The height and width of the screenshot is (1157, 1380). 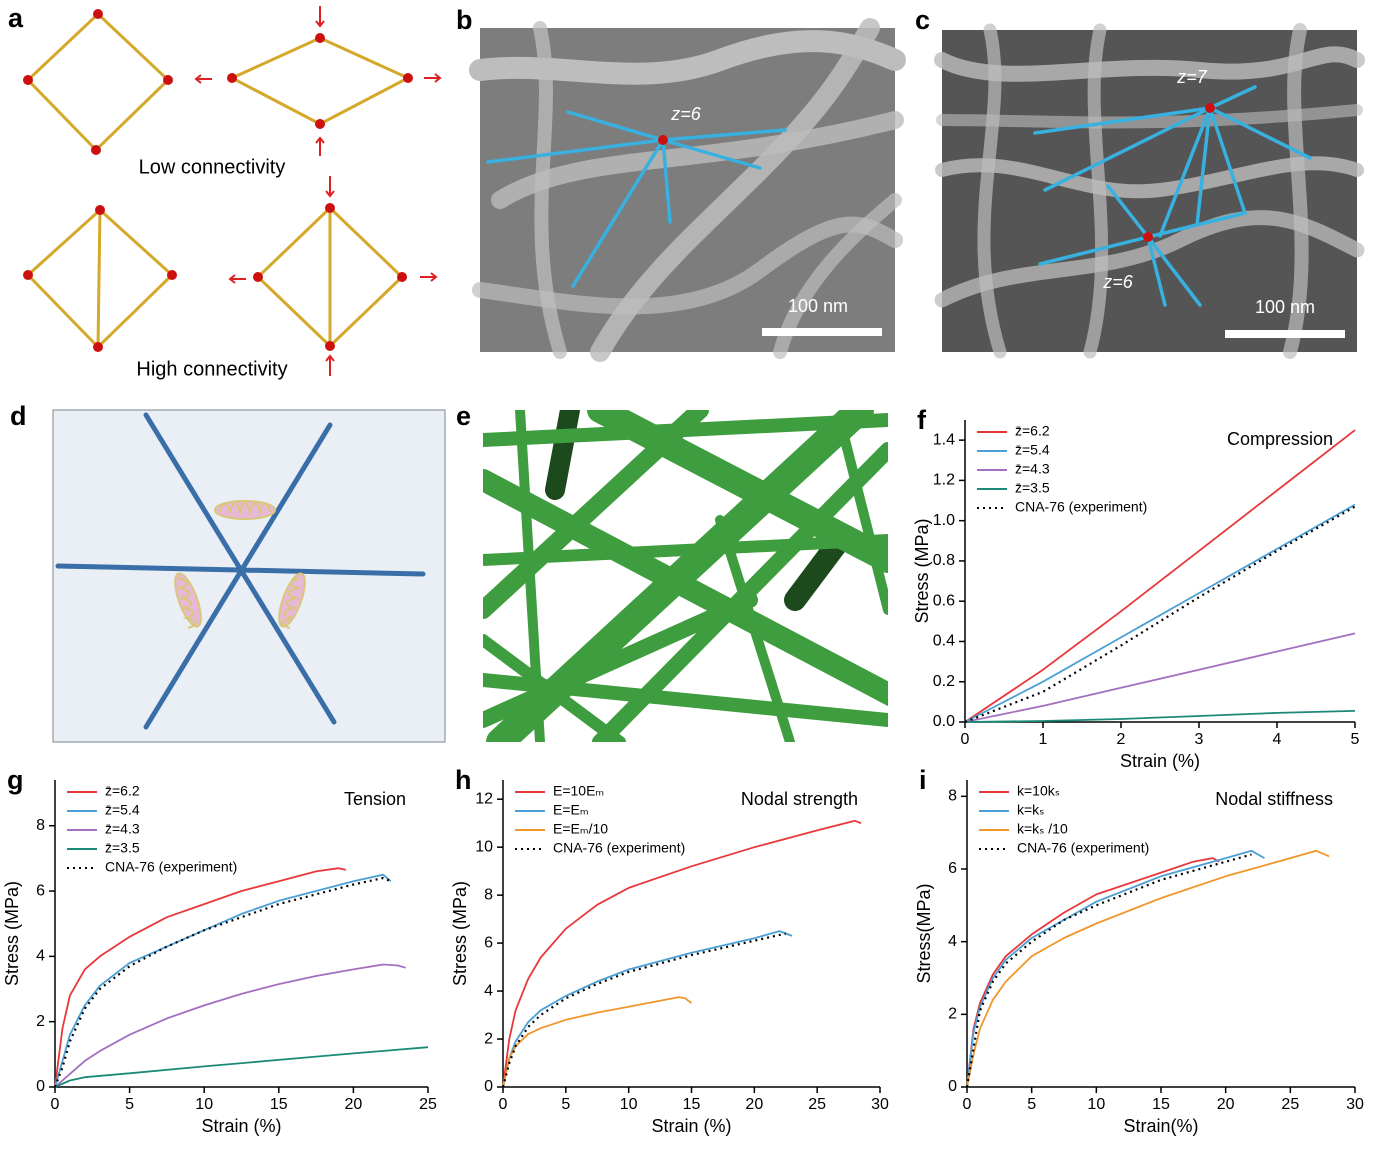 I want to click on y-tick-label: 0.6, so click(x=944, y=600).